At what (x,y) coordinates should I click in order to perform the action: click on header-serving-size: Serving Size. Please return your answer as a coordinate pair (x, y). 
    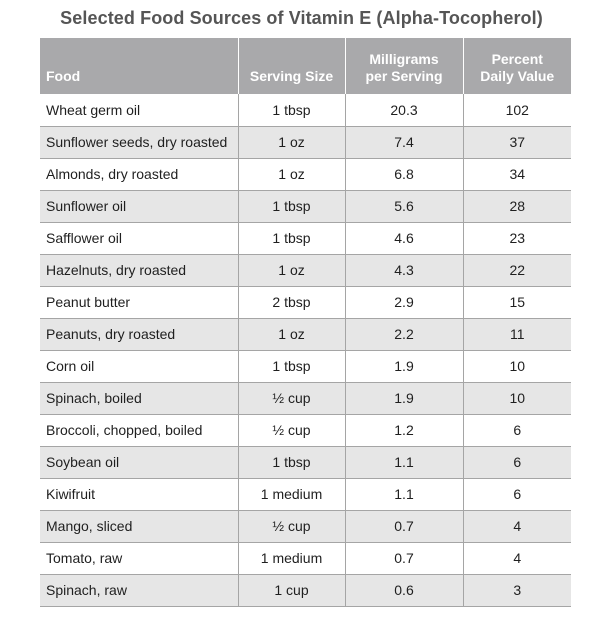
    Looking at the image, I should click on (291, 66).